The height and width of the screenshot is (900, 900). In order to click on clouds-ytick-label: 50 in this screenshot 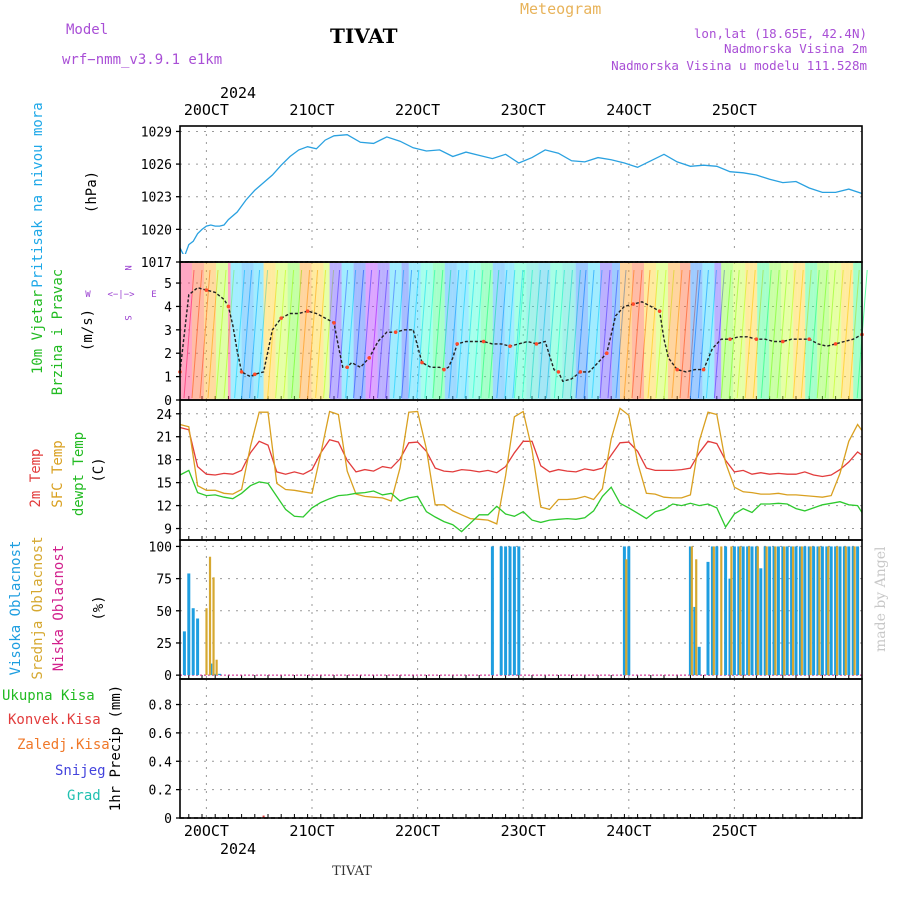, I will do `click(164, 612)`.